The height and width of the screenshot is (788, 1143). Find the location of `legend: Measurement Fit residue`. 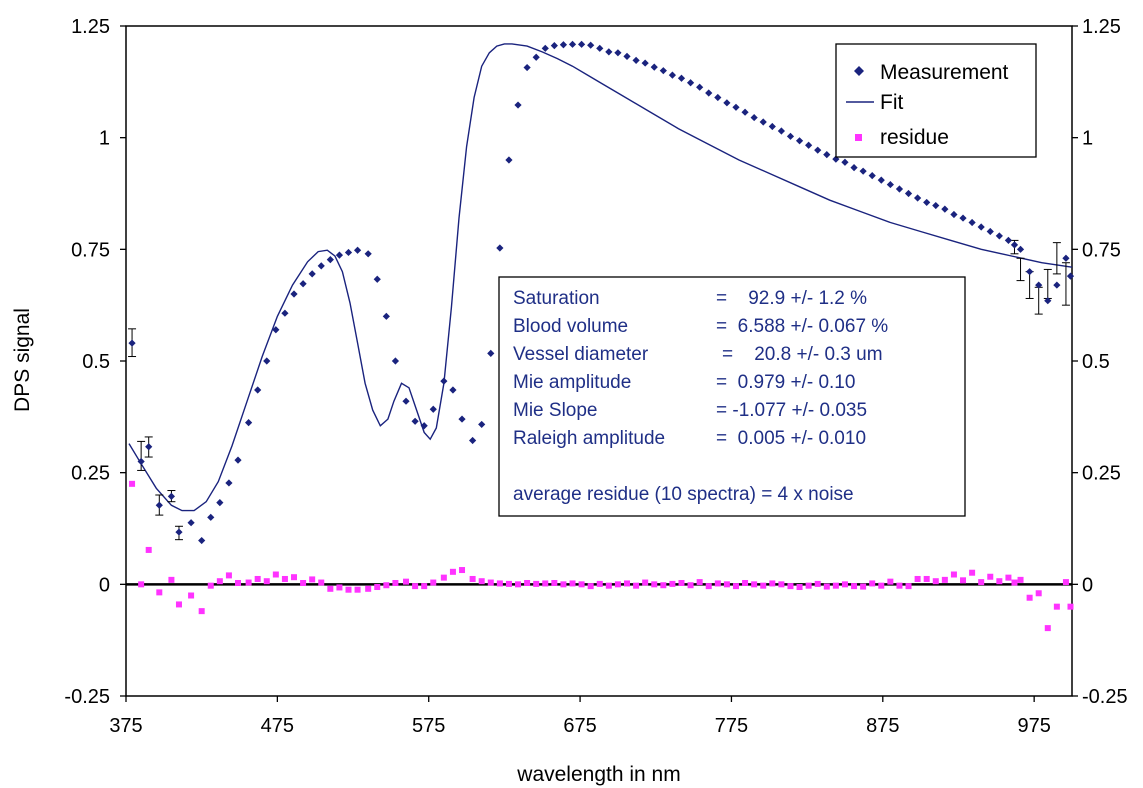

legend: Measurement Fit residue is located at coordinates (936, 100).